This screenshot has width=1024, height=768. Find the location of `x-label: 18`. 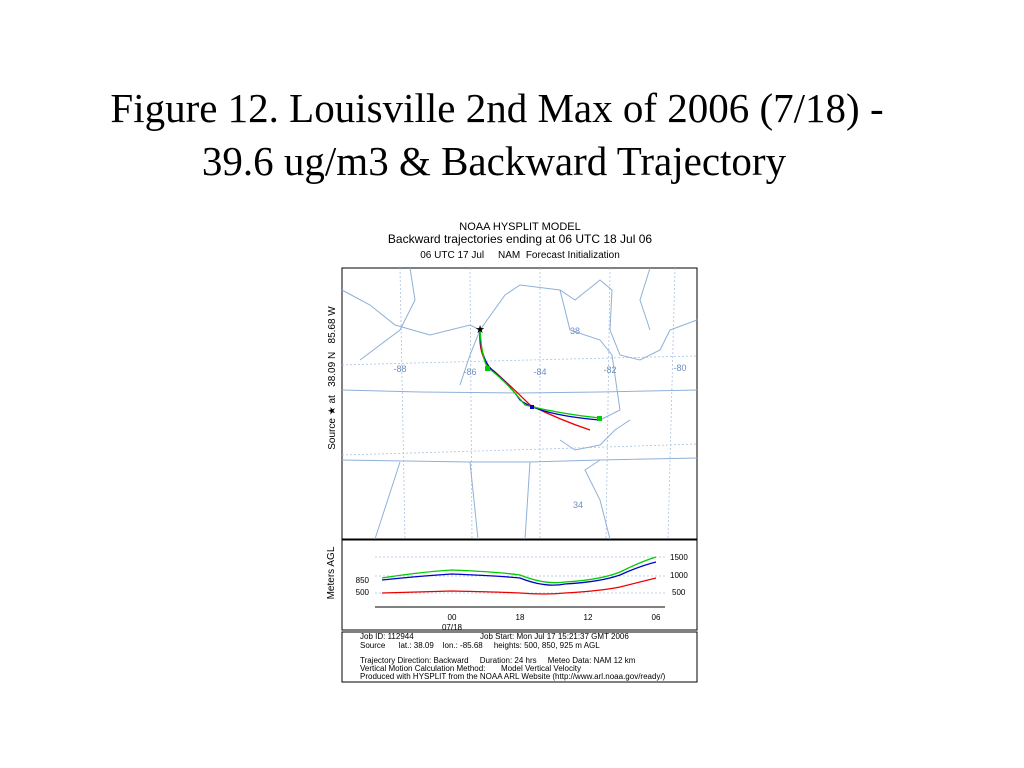

x-label: 18 is located at coordinates (520, 617).